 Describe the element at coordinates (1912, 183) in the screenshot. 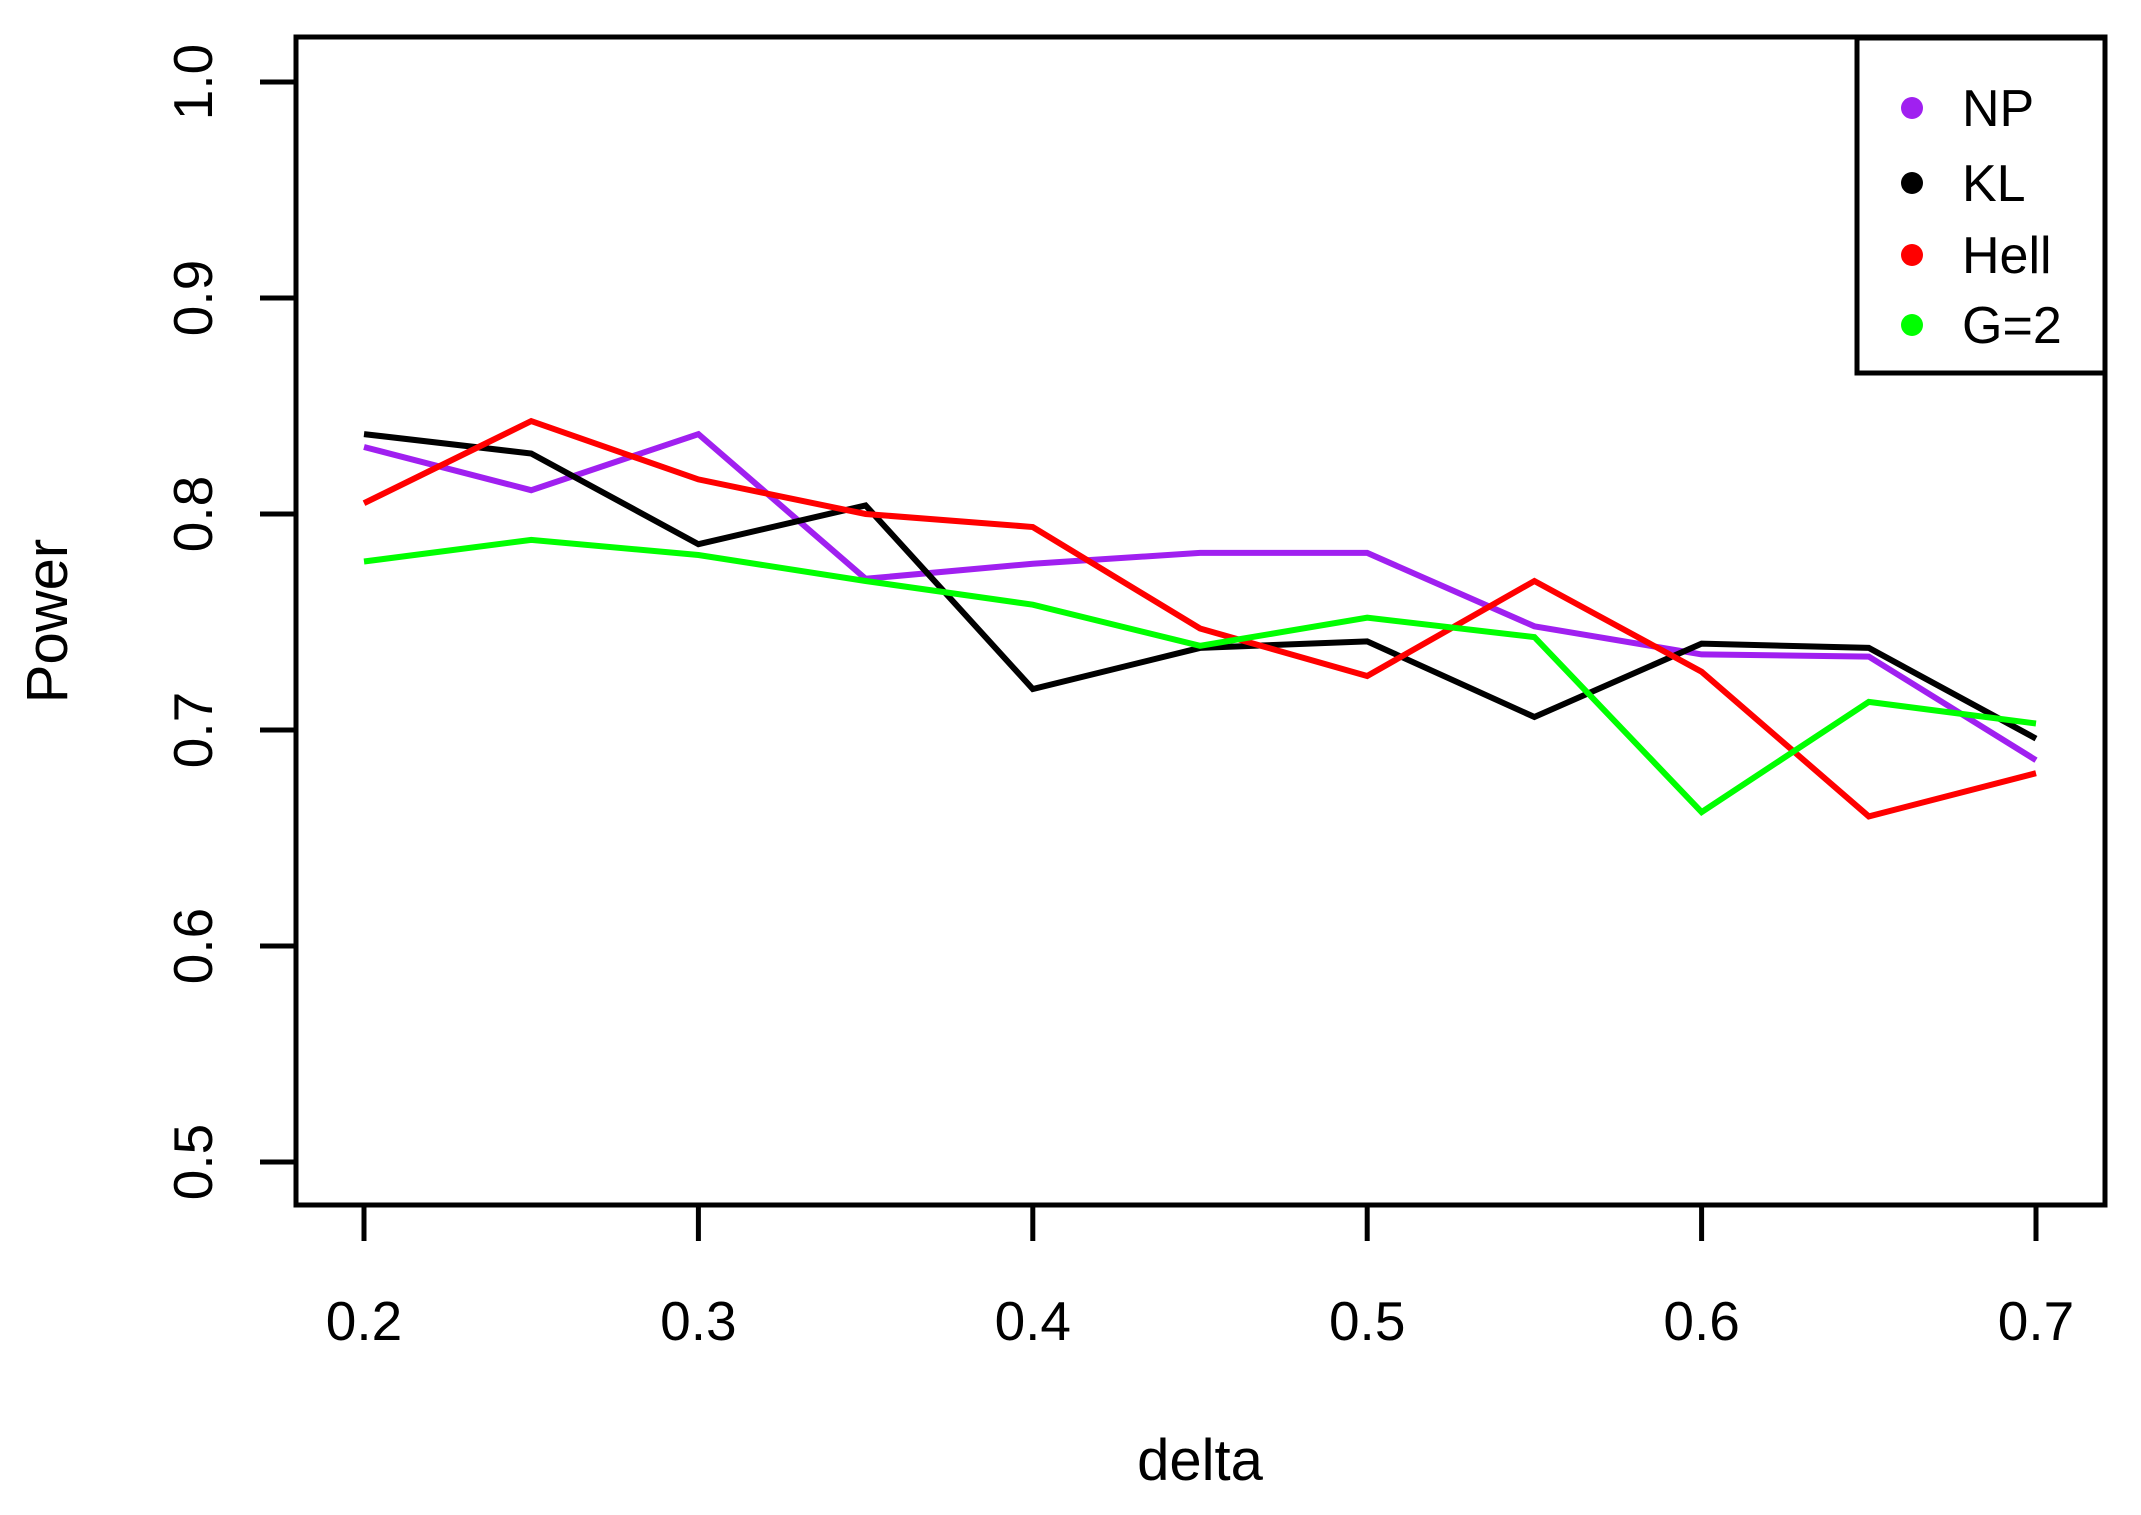

I see `legend-dot-KL` at that location.